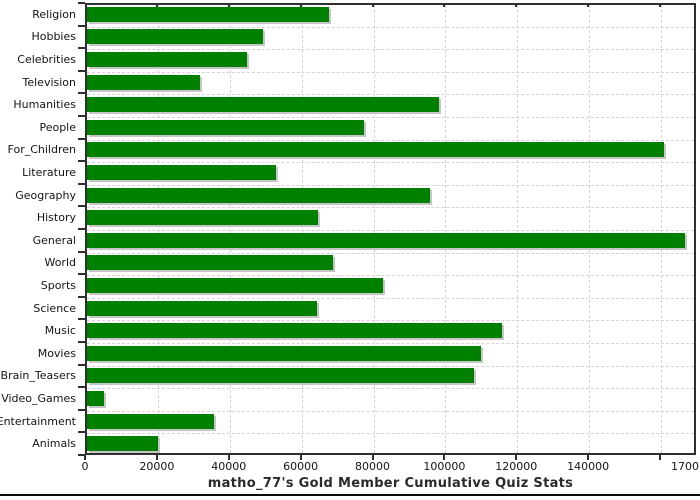 The width and height of the screenshot is (700, 500). I want to click on bar-literature, so click(182, 172).